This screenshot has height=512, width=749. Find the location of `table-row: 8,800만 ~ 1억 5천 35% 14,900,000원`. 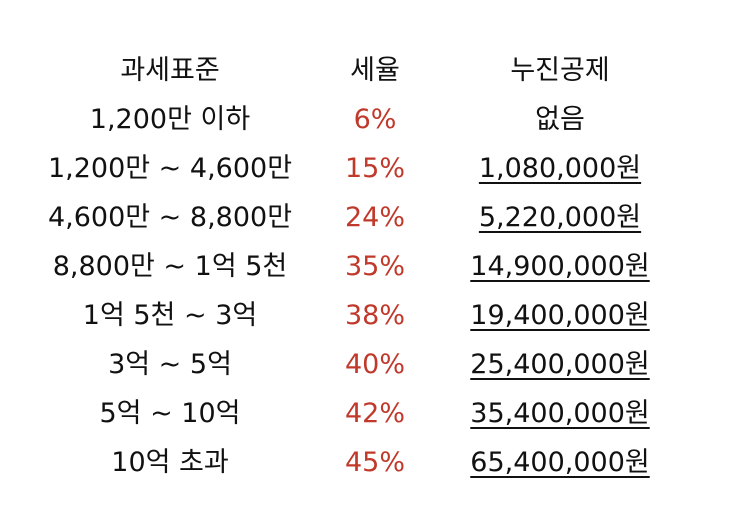

table-row: 8,800만 ~ 1억 5천 35% 14,900,000원 is located at coordinates (374, 266).